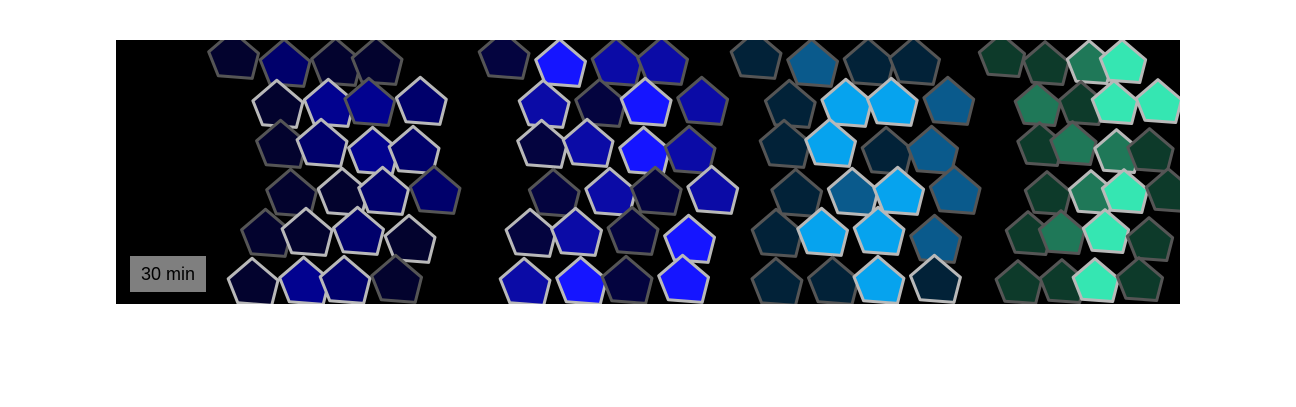 This screenshot has height=407, width=1296. What do you see at coordinates (168, 274) in the screenshot?
I see `time-label: 30 min` at bounding box center [168, 274].